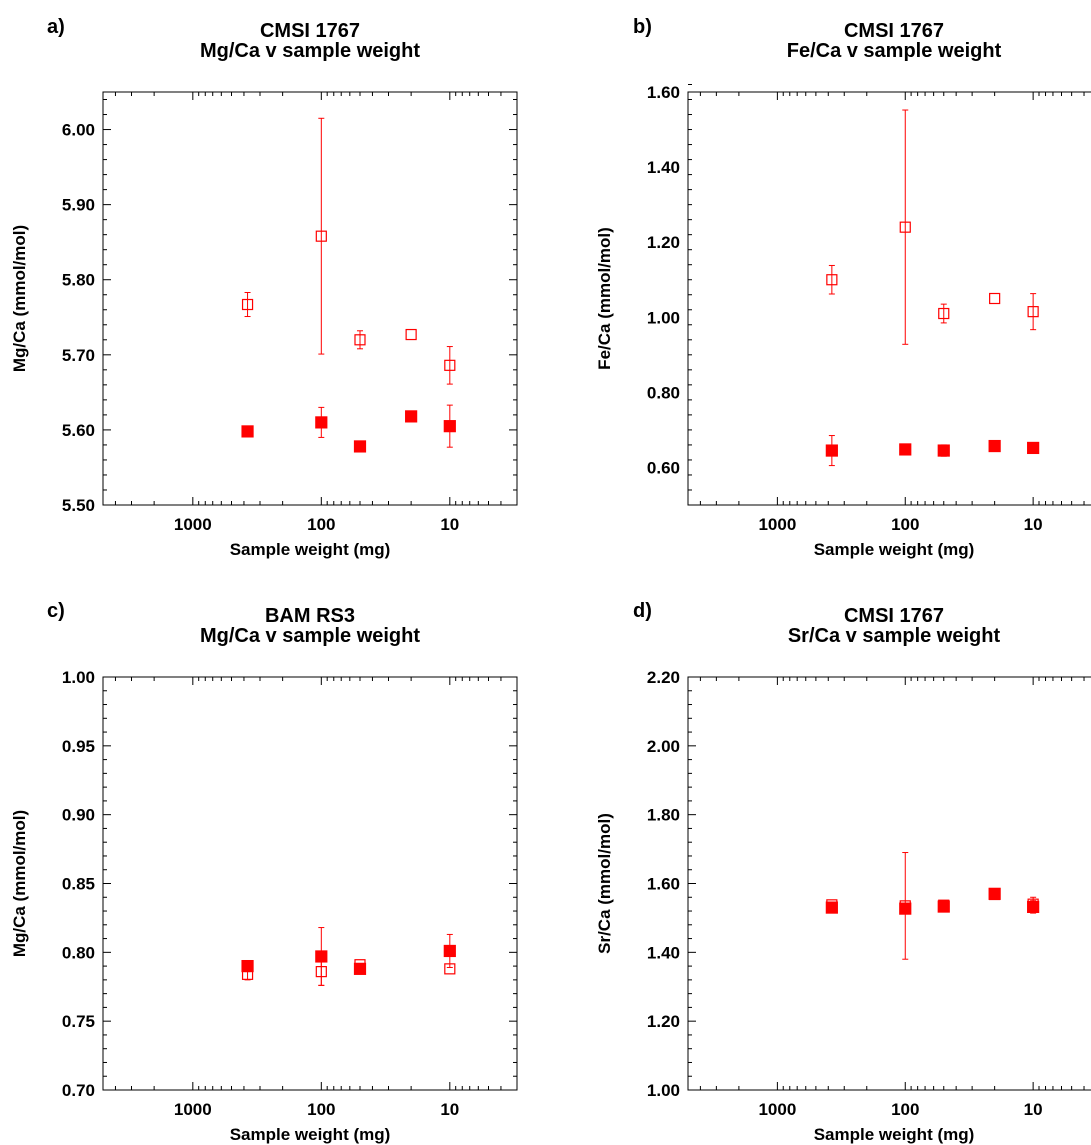 The image size is (1091, 1145). Describe the element at coordinates (78, 280) in the screenshot. I see `y-tick-label: 5.80` at that location.